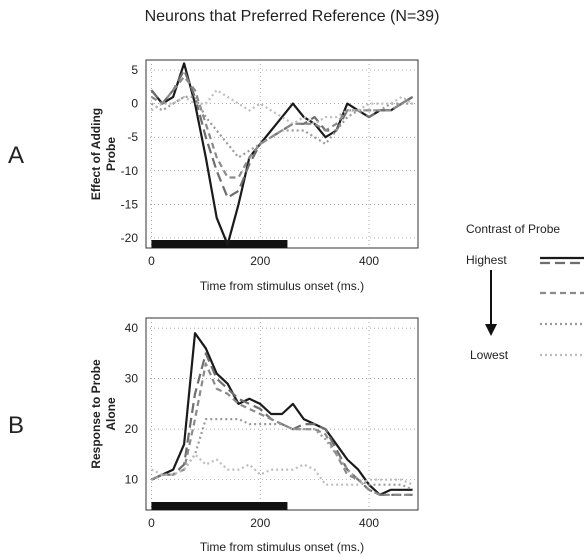 The image size is (584, 557). What do you see at coordinates (132, 328) in the screenshot?
I see `panel-b-ytick-label: 40` at bounding box center [132, 328].